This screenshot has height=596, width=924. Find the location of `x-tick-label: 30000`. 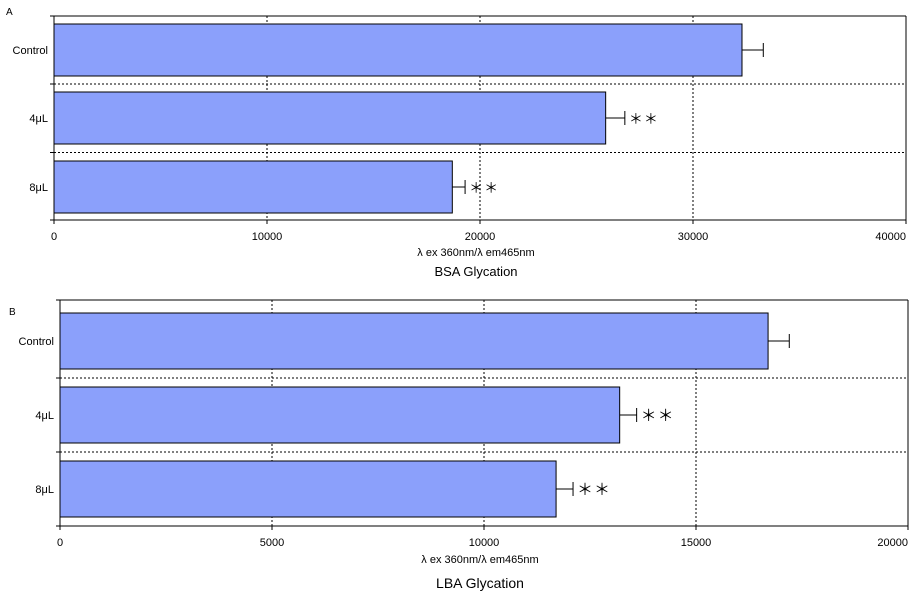

x-tick-label: 30000 is located at coordinates (693, 237).